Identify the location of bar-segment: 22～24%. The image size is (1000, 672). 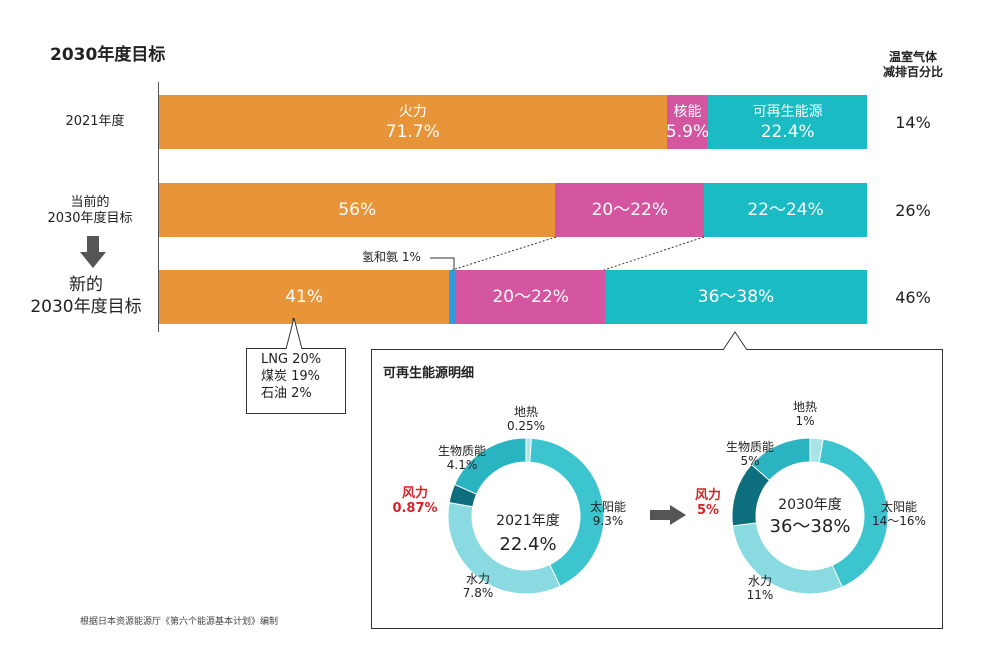
(785, 210).